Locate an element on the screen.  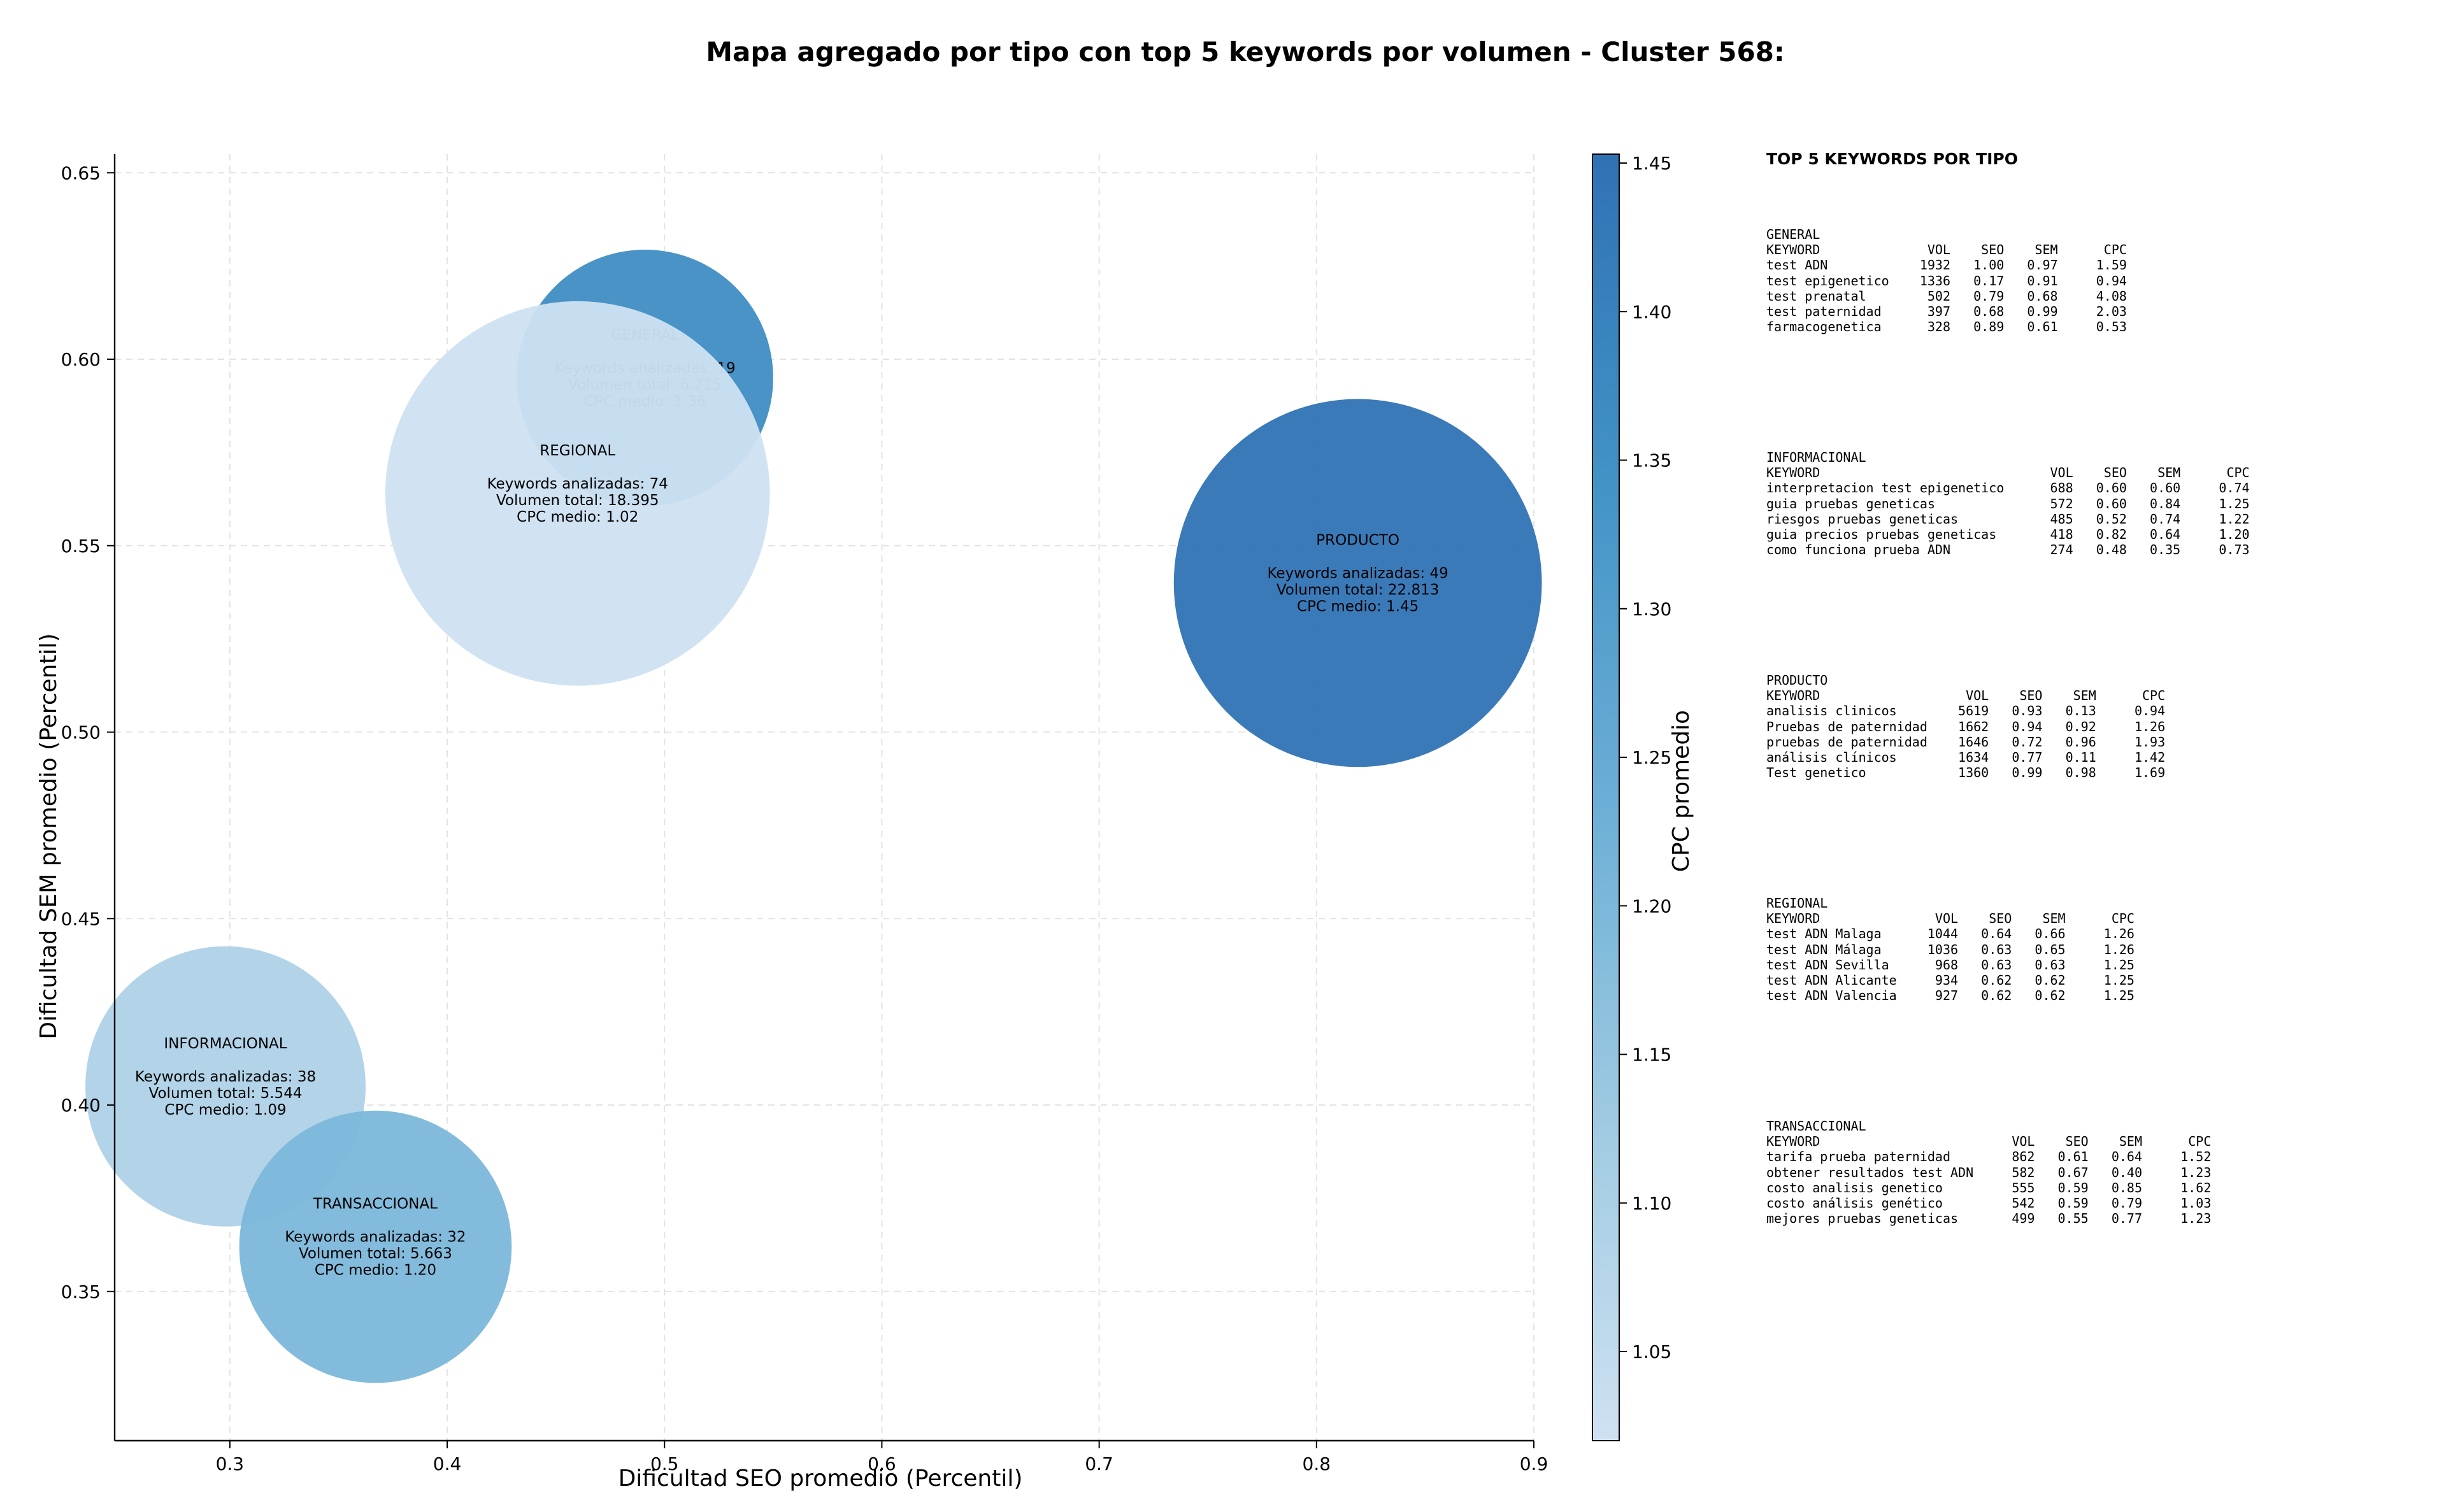
colorbar-tick-label: 1.35 is located at coordinates (1652, 460).